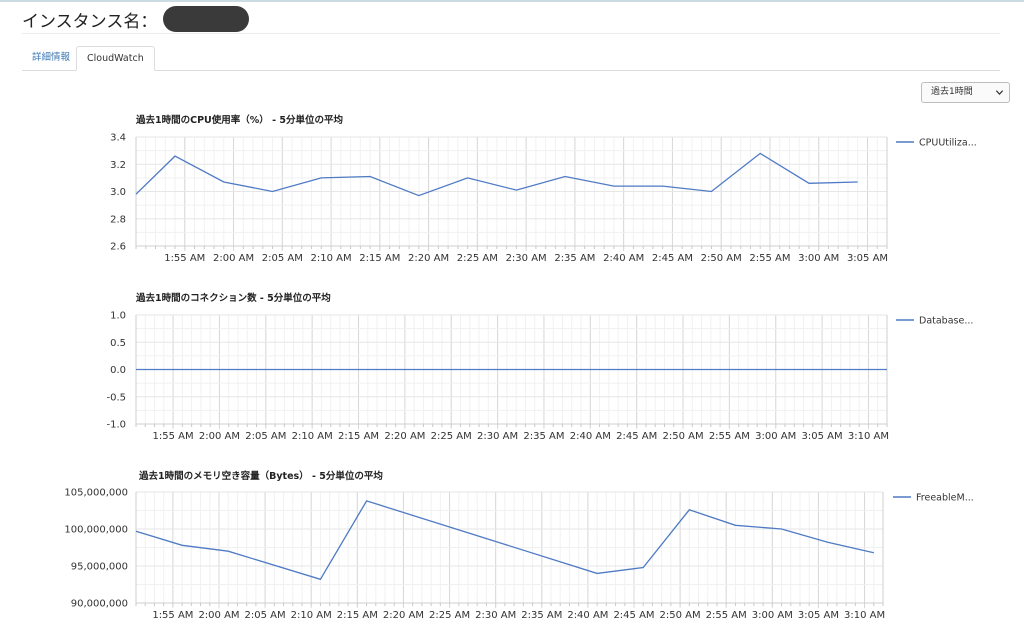 Image resolution: width=1024 pixels, height=639 pixels. What do you see at coordinates (118, 219) in the screenshot?
I see `y-tick-label: 2.8` at bounding box center [118, 219].